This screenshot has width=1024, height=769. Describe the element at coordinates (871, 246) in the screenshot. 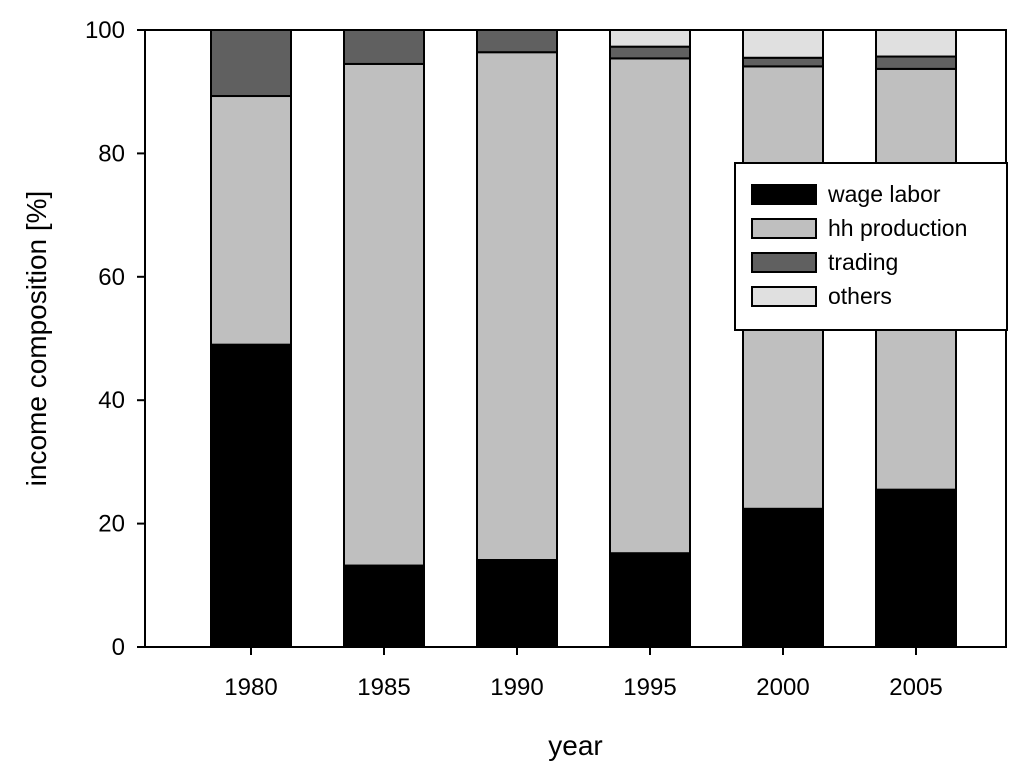

I see `legend: wage labor hh production trading others` at that location.